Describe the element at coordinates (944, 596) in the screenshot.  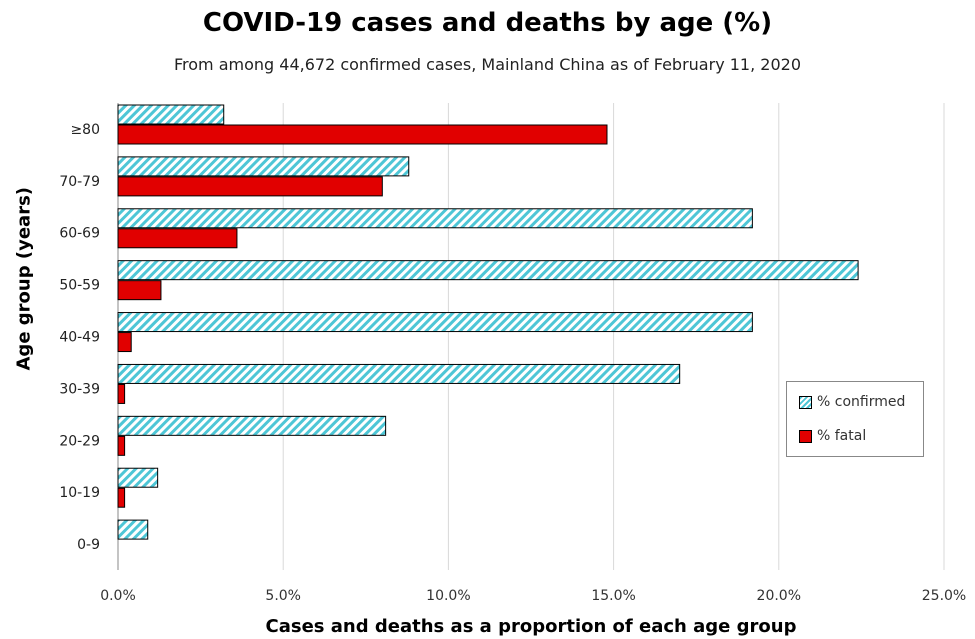
I see `x-tick-label: 25.0%` at that location.